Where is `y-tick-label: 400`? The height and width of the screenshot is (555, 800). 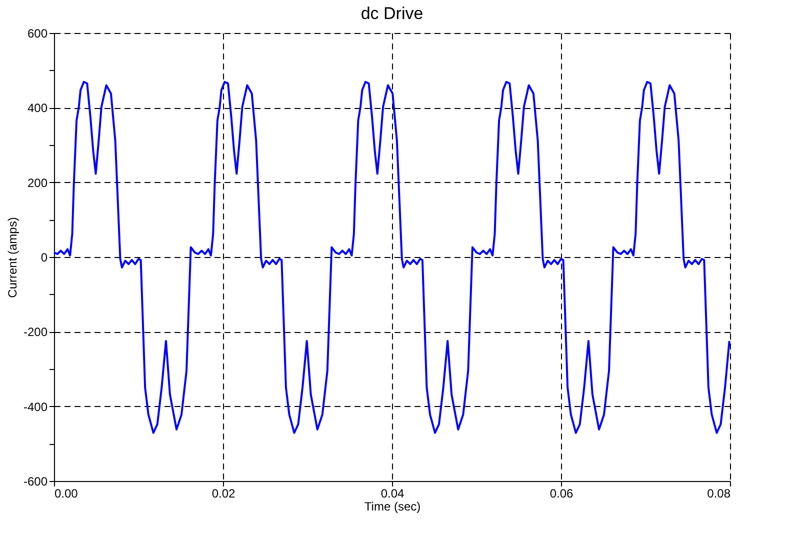 y-tick-label: 400 is located at coordinates (37, 108).